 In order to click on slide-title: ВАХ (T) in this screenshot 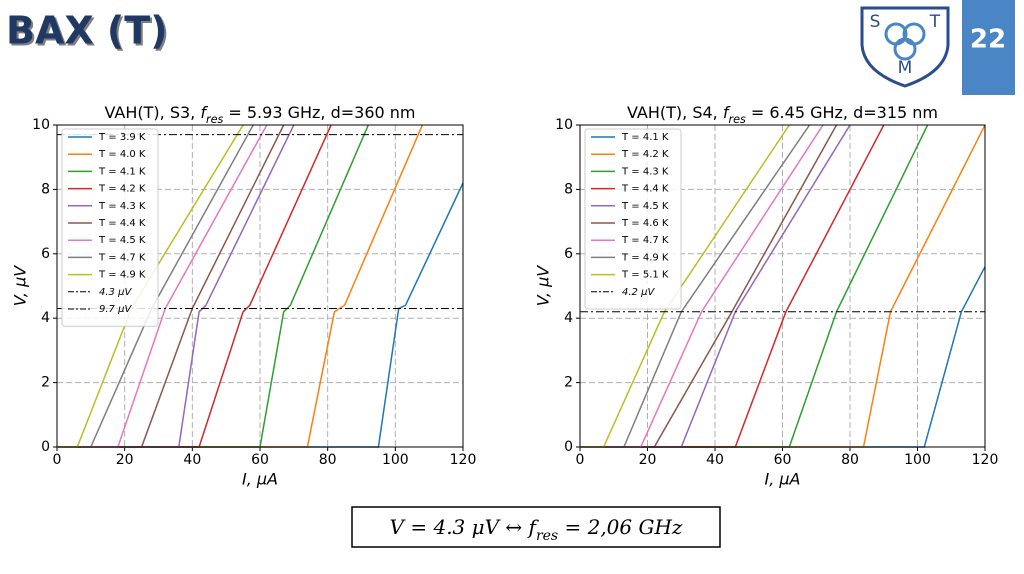, I will do `click(87, 31)`.